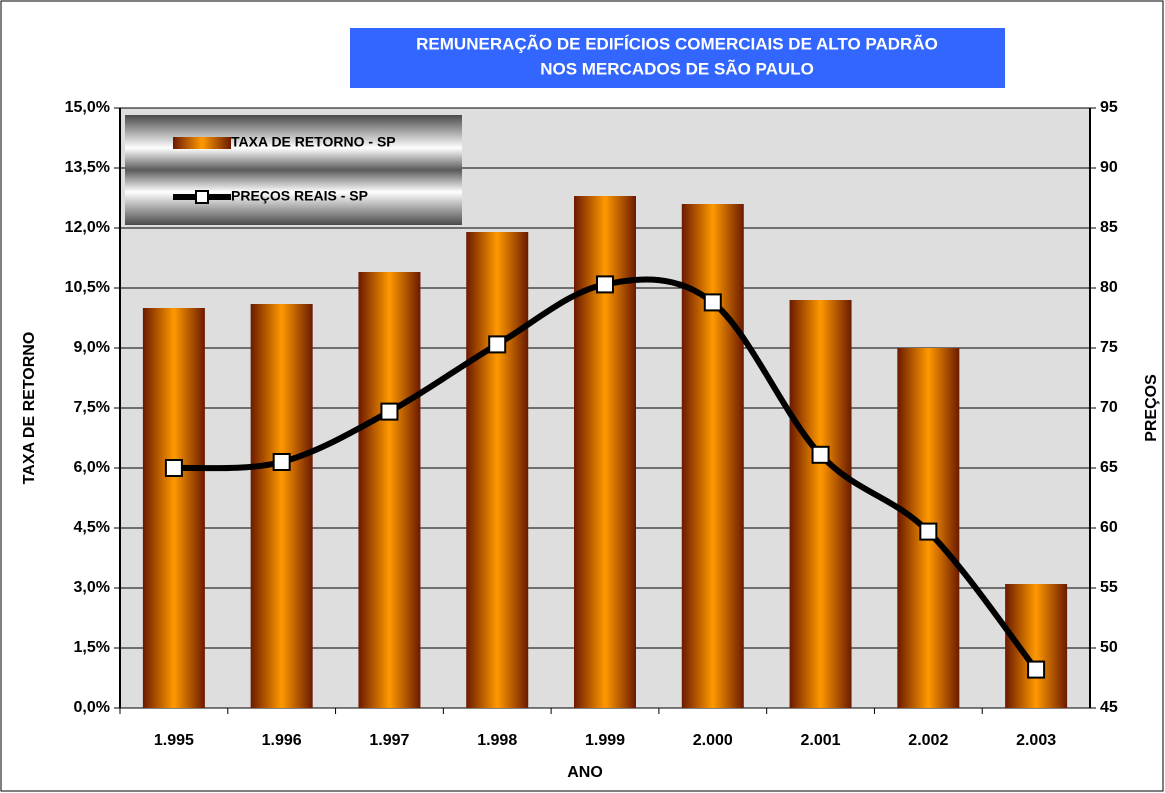 The width and height of the screenshot is (1165, 793). I want to click on y-tick-label: 7,5%, so click(92, 407).